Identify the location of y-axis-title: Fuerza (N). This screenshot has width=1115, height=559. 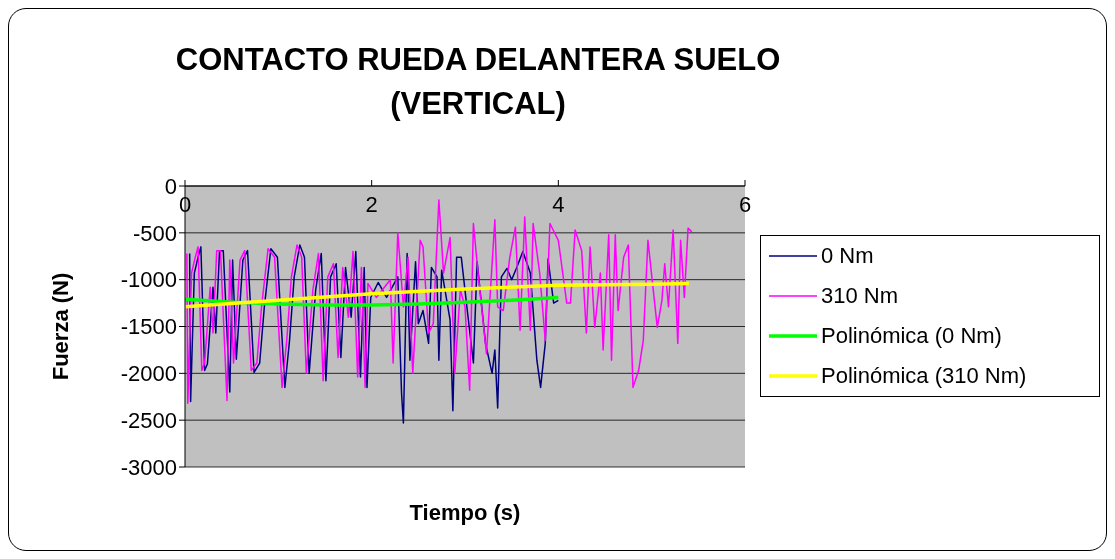
(60, 326).